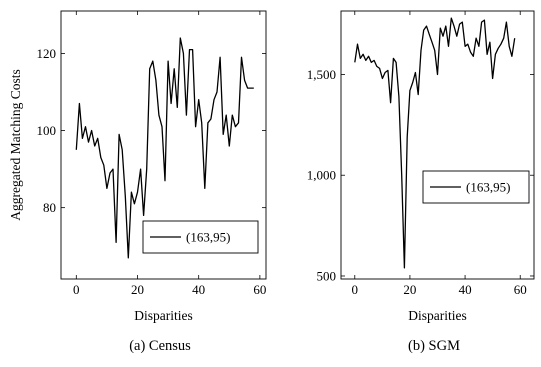 This screenshot has height=367, width=541. What do you see at coordinates (47, 53) in the screenshot?
I see `y-tick-label: 120` at bounding box center [47, 53].